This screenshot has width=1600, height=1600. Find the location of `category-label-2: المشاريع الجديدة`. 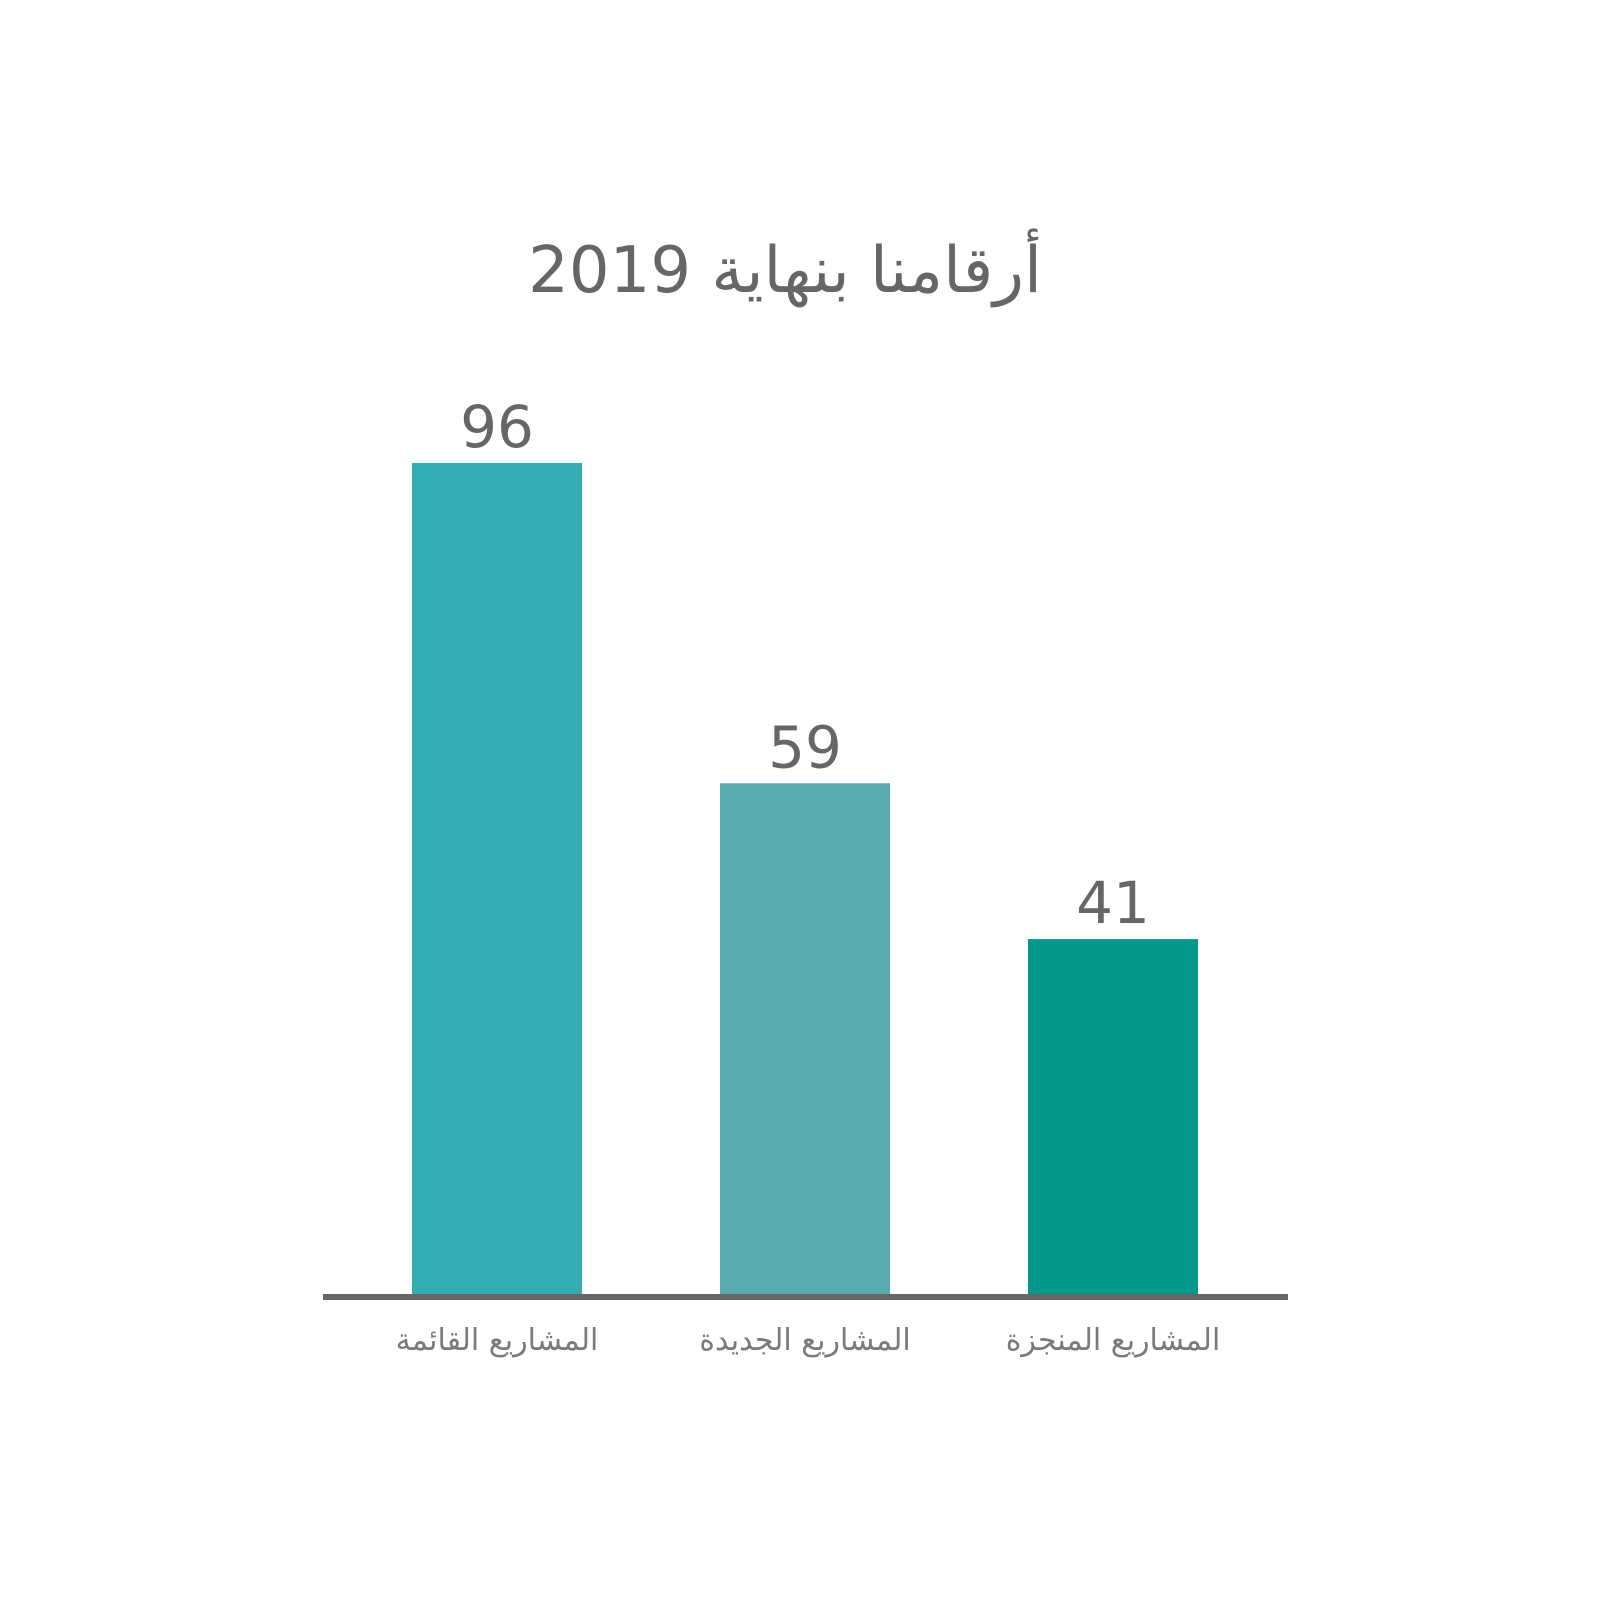

category-label-2: المشاريع الجديدة is located at coordinates (804, 1340).